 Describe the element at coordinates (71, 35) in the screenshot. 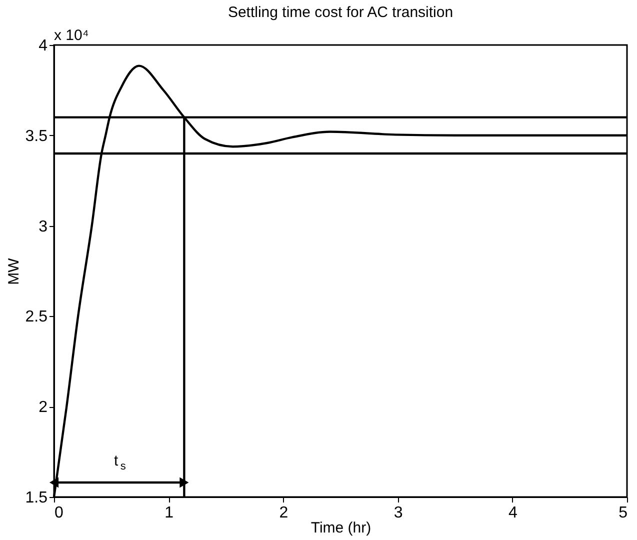

I see `text: x 10⁴` at that location.